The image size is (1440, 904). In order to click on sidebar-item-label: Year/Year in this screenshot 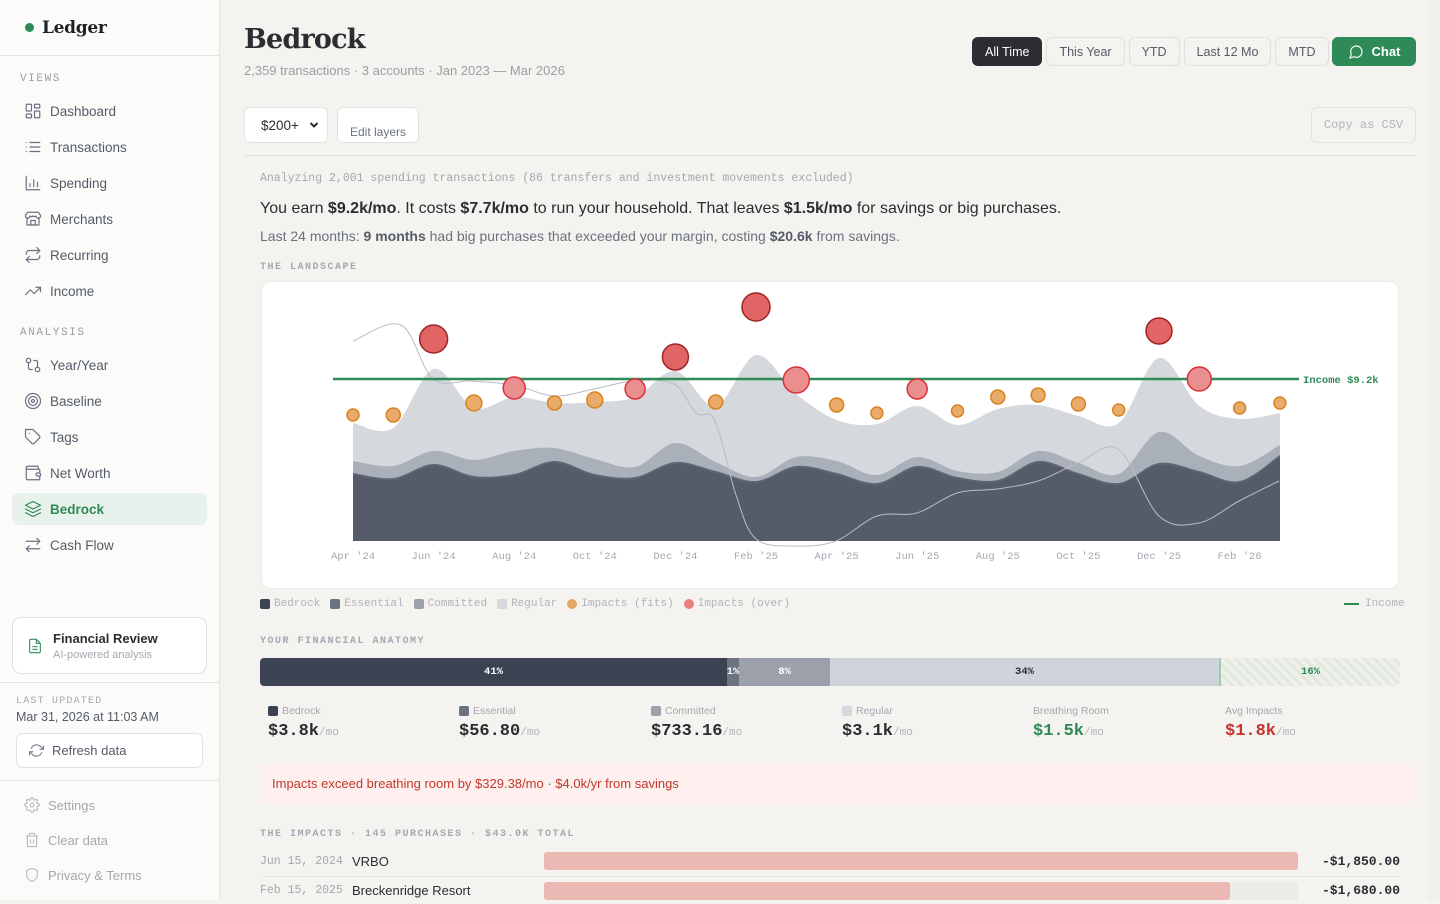, I will do `click(79, 365)`.